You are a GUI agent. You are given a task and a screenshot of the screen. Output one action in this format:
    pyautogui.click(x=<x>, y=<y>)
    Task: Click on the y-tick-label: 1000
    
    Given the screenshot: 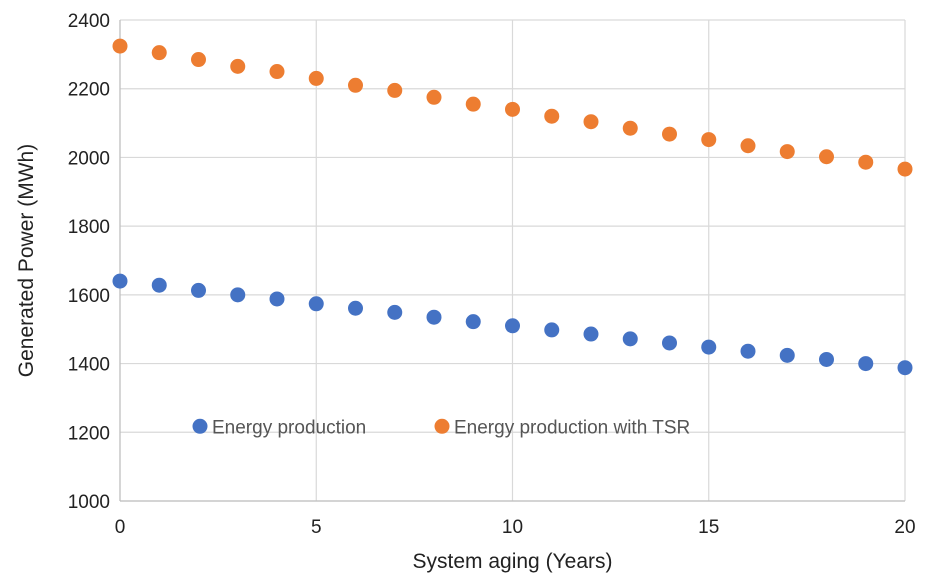 What is the action you would take?
    pyautogui.click(x=89, y=502)
    